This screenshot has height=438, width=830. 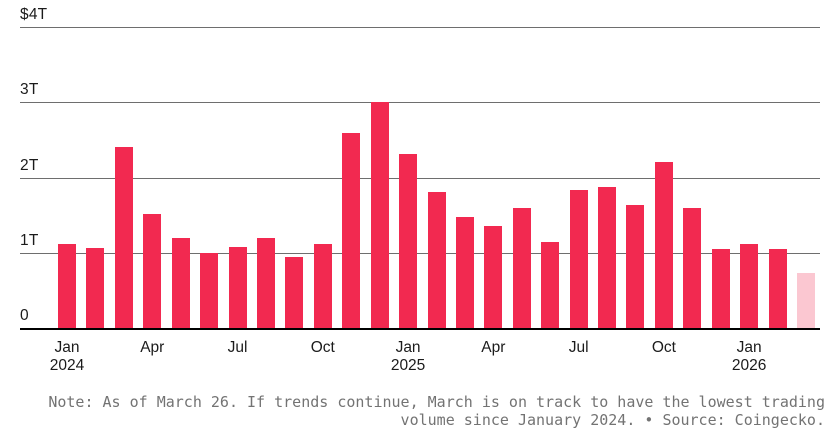 I want to click on x-axis-year-label: 2025, so click(x=408, y=365).